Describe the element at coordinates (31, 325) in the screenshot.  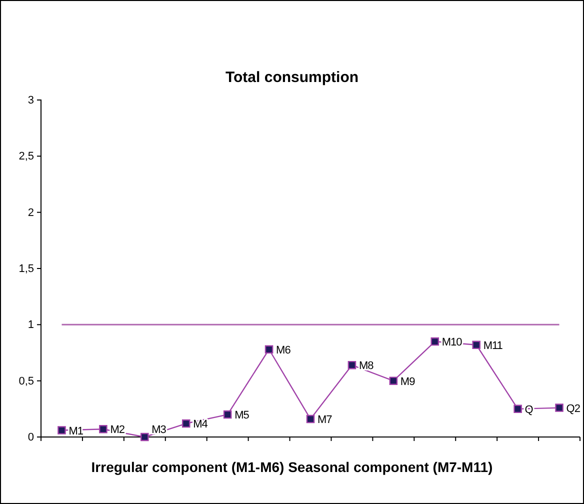
I see `y-tick-label: 1` at that location.